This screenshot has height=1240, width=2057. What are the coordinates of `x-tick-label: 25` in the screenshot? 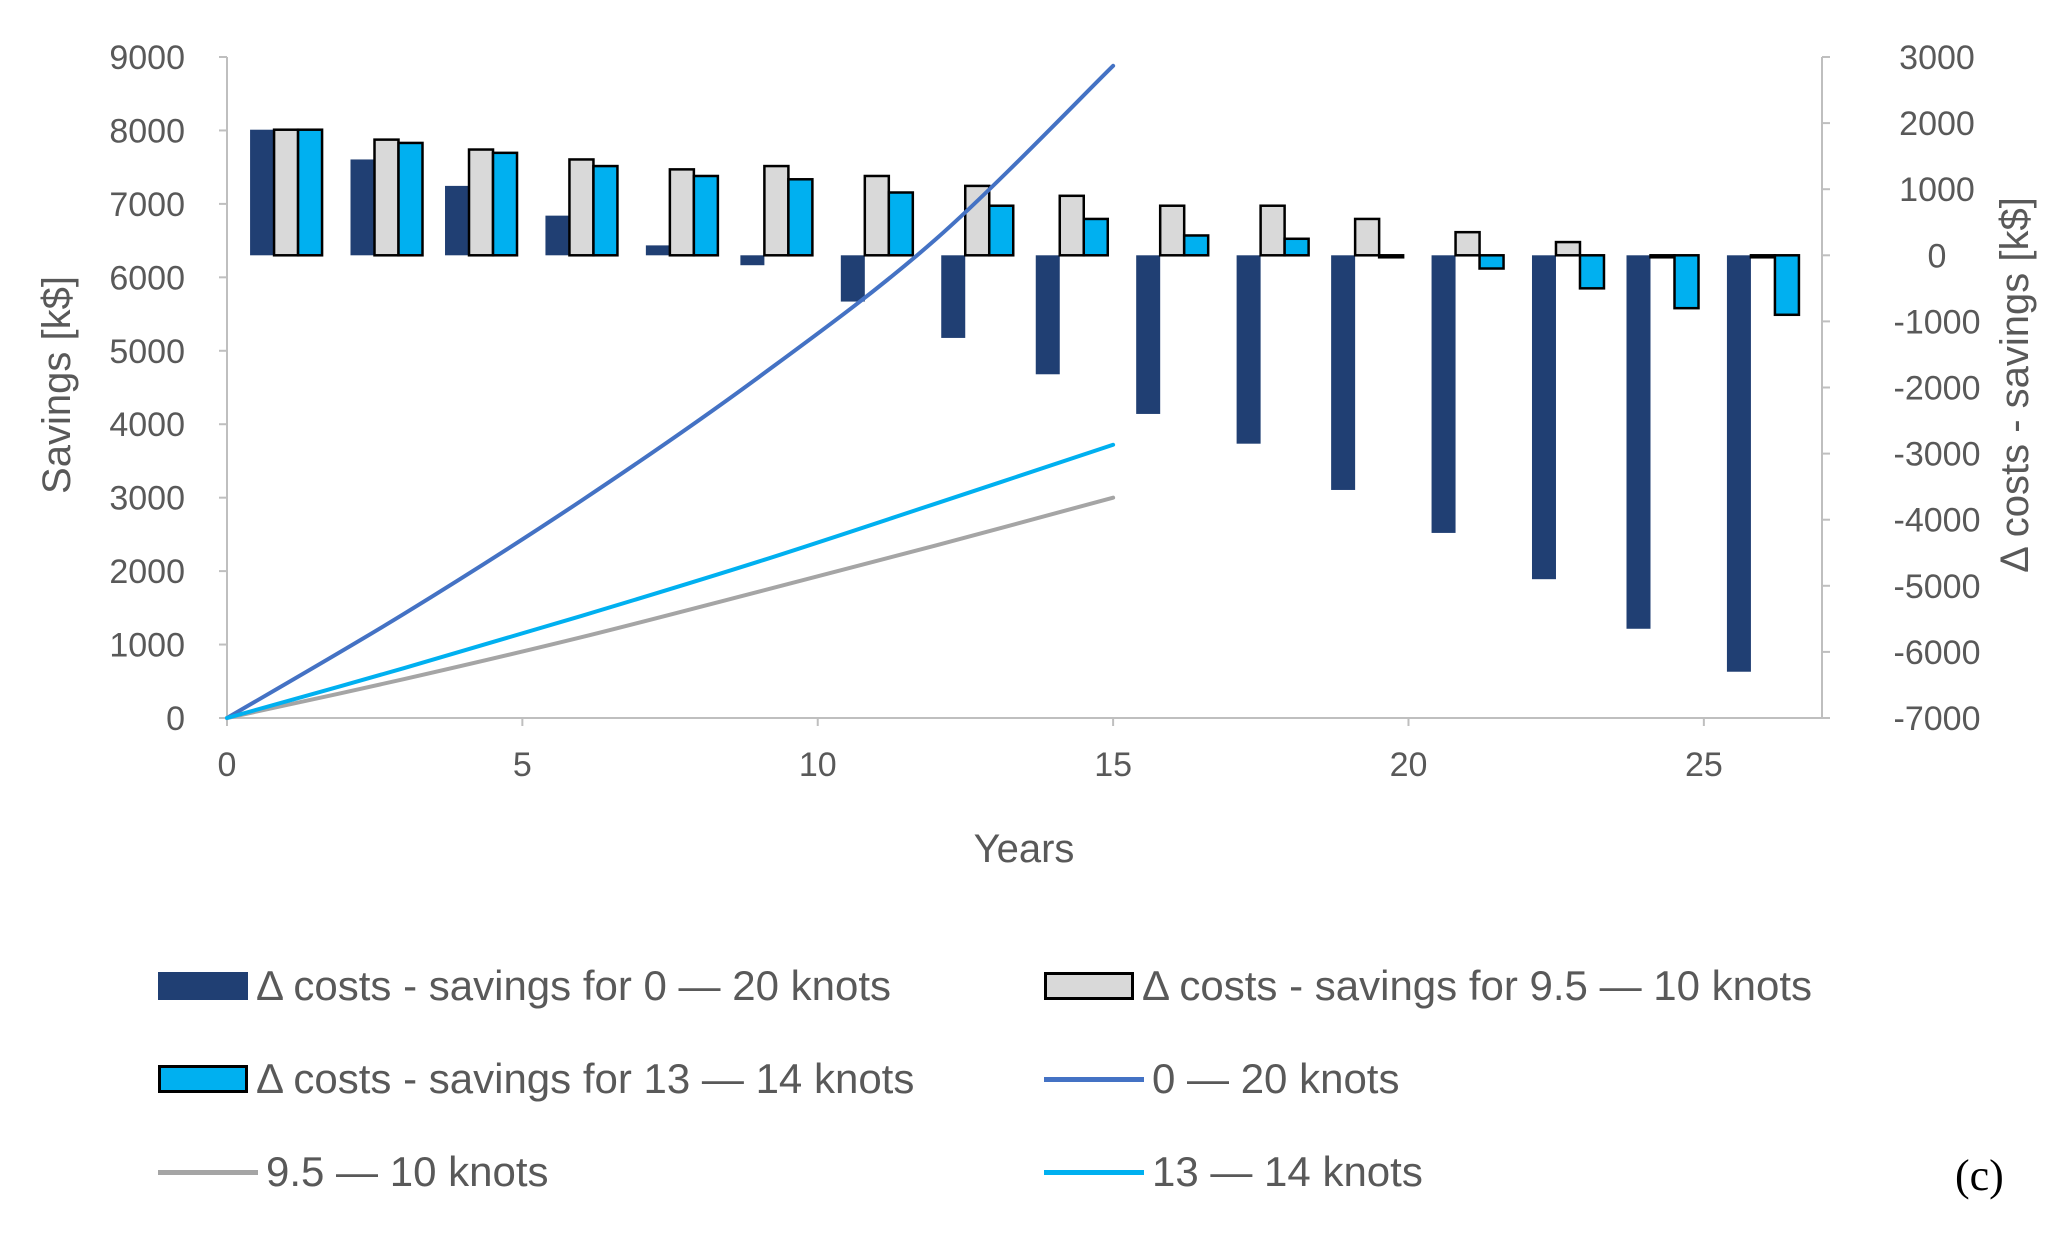 It's located at (1704, 765).